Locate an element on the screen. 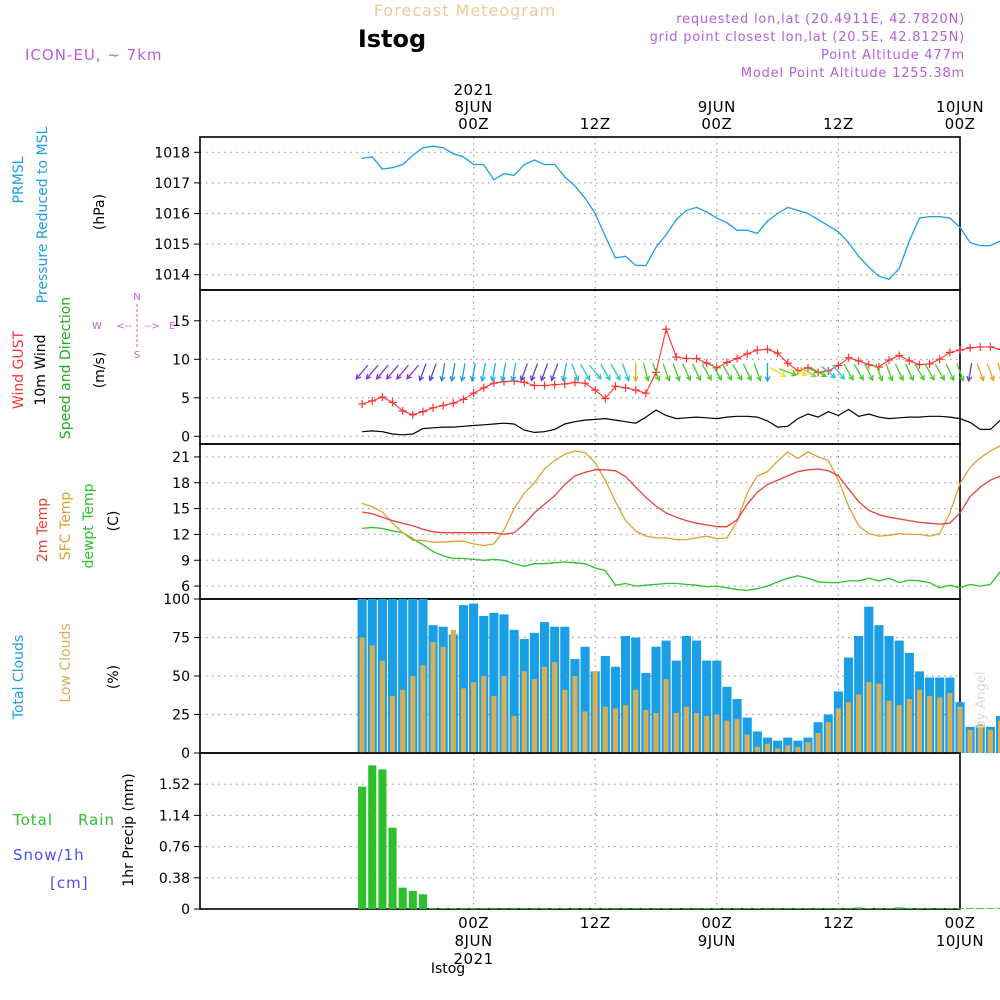  rain-label: Rain is located at coordinates (96, 820).